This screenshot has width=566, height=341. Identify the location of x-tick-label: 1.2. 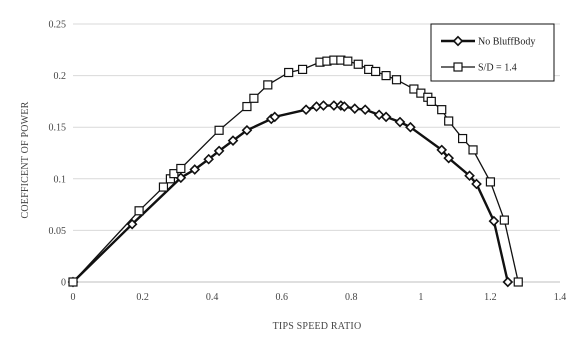
(490, 297).